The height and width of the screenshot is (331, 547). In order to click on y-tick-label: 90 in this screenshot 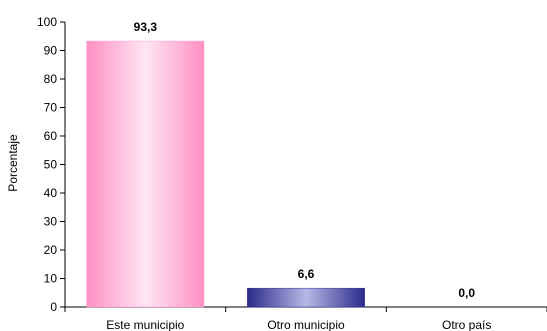, I will do `click(51, 51)`.